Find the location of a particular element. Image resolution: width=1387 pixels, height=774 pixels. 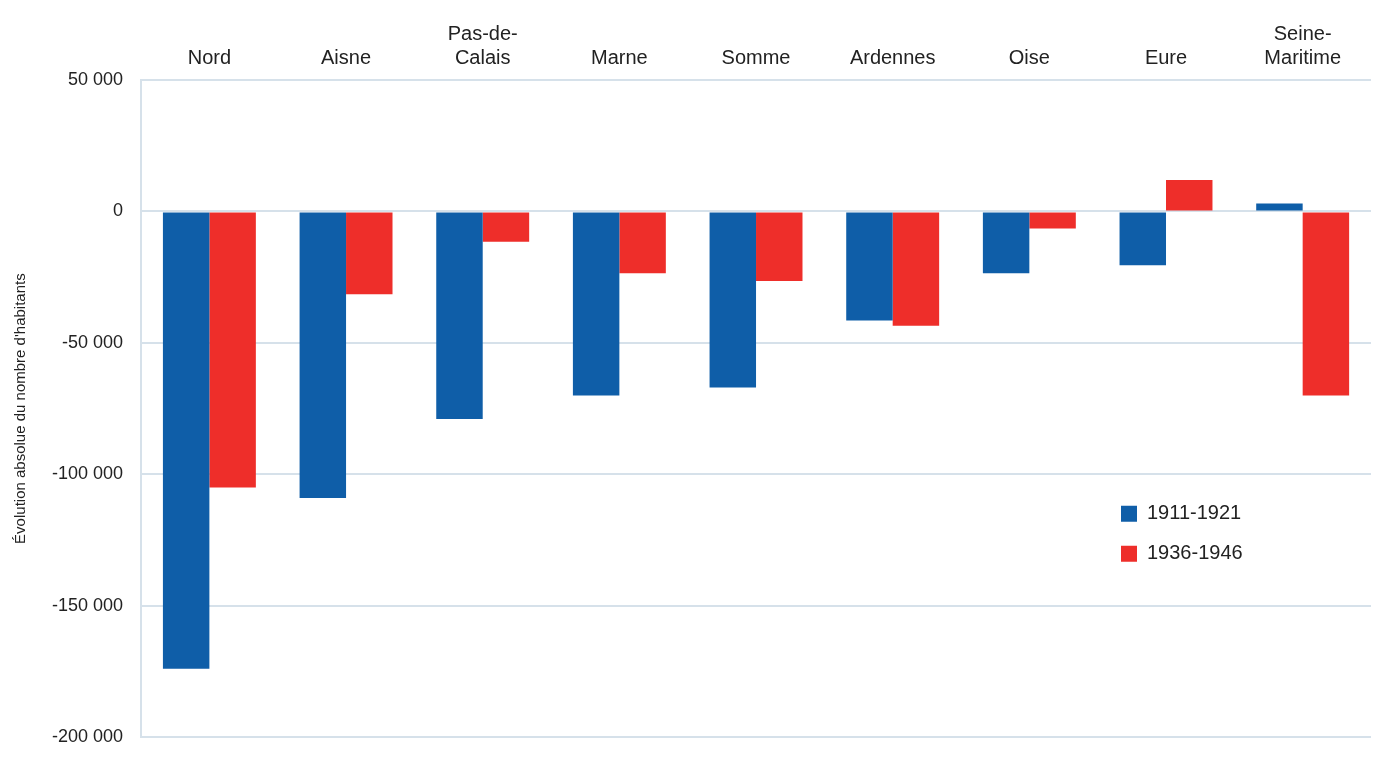

legend-label: 1936-1946 is located at coordinates (1195, 552).